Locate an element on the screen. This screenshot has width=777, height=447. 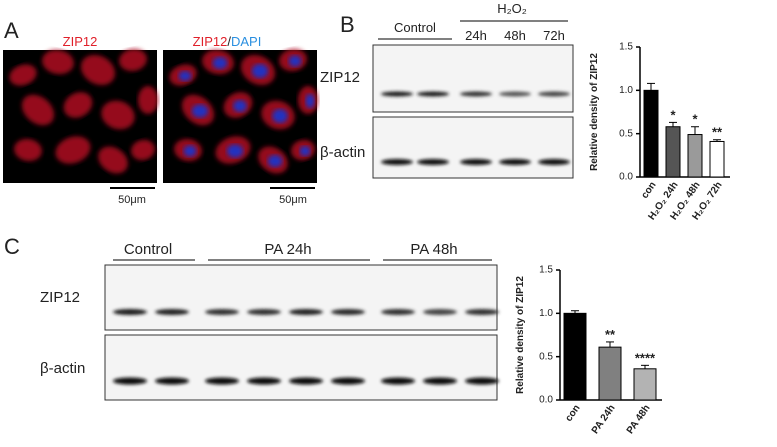
x-tick-label: PA 24h is located at coordinates (604, 419).